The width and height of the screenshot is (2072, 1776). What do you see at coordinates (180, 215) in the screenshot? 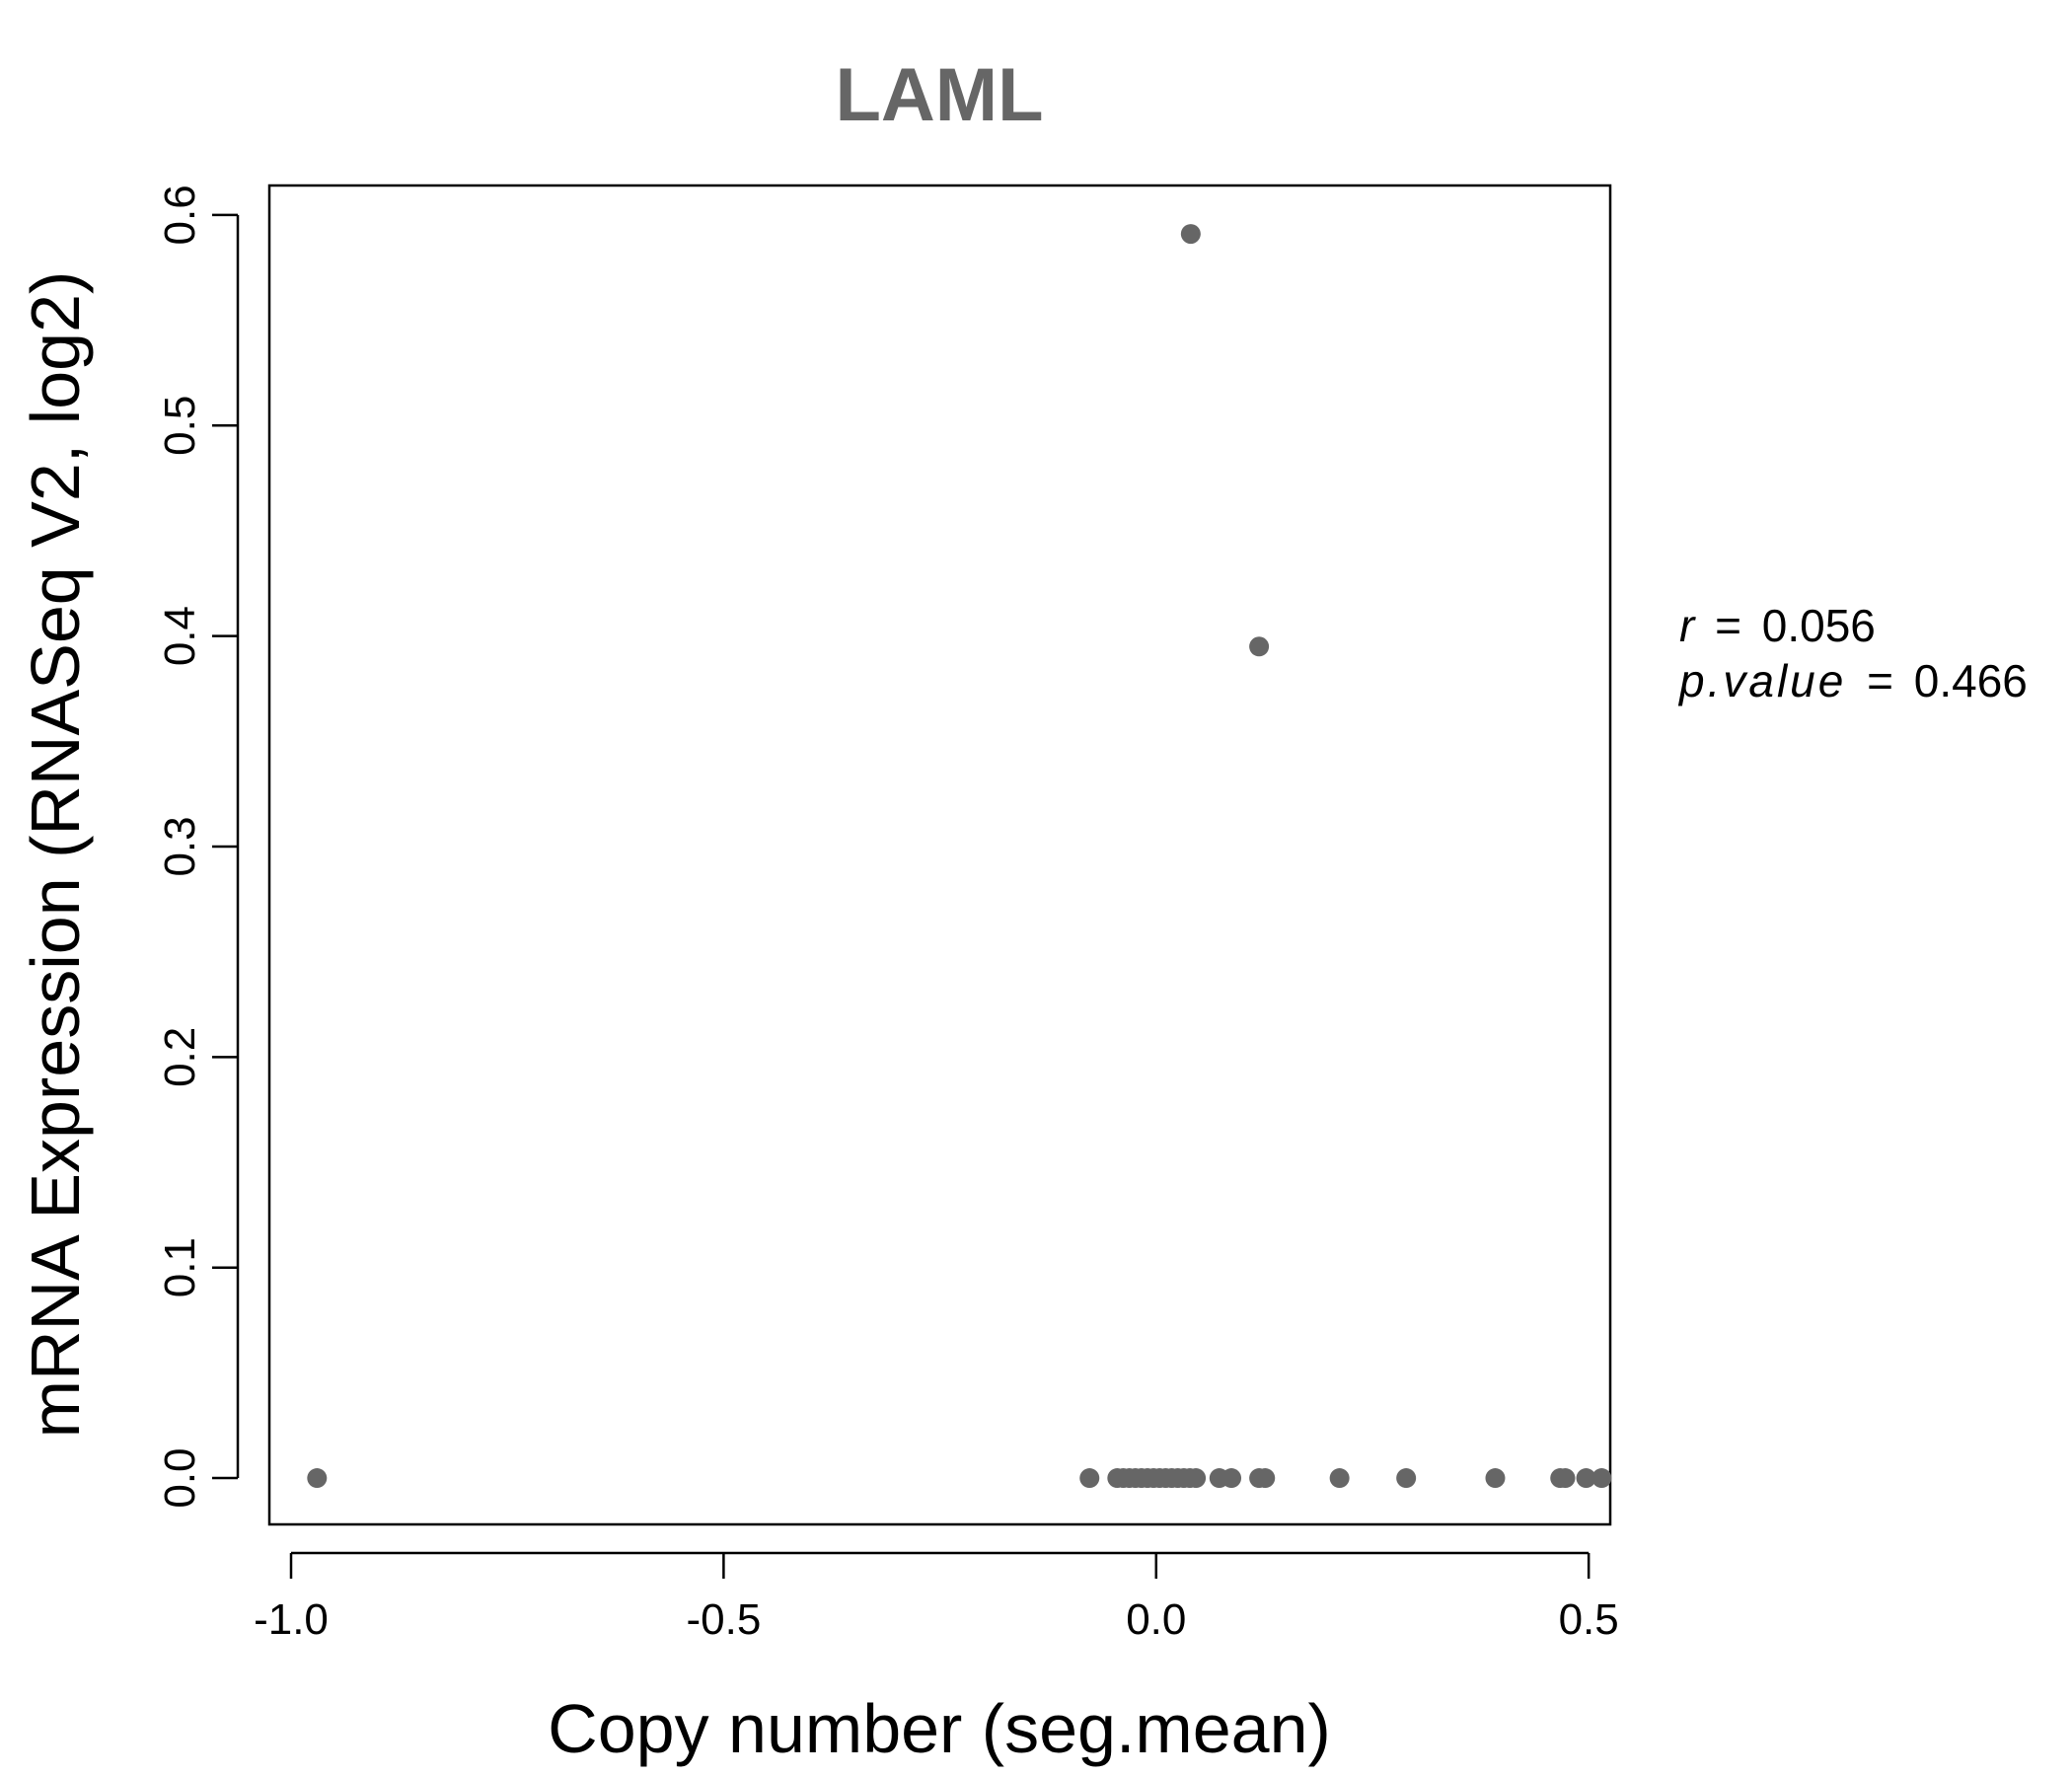
I see `y-tick-label: 0.6` at bounding box center [180, 215].